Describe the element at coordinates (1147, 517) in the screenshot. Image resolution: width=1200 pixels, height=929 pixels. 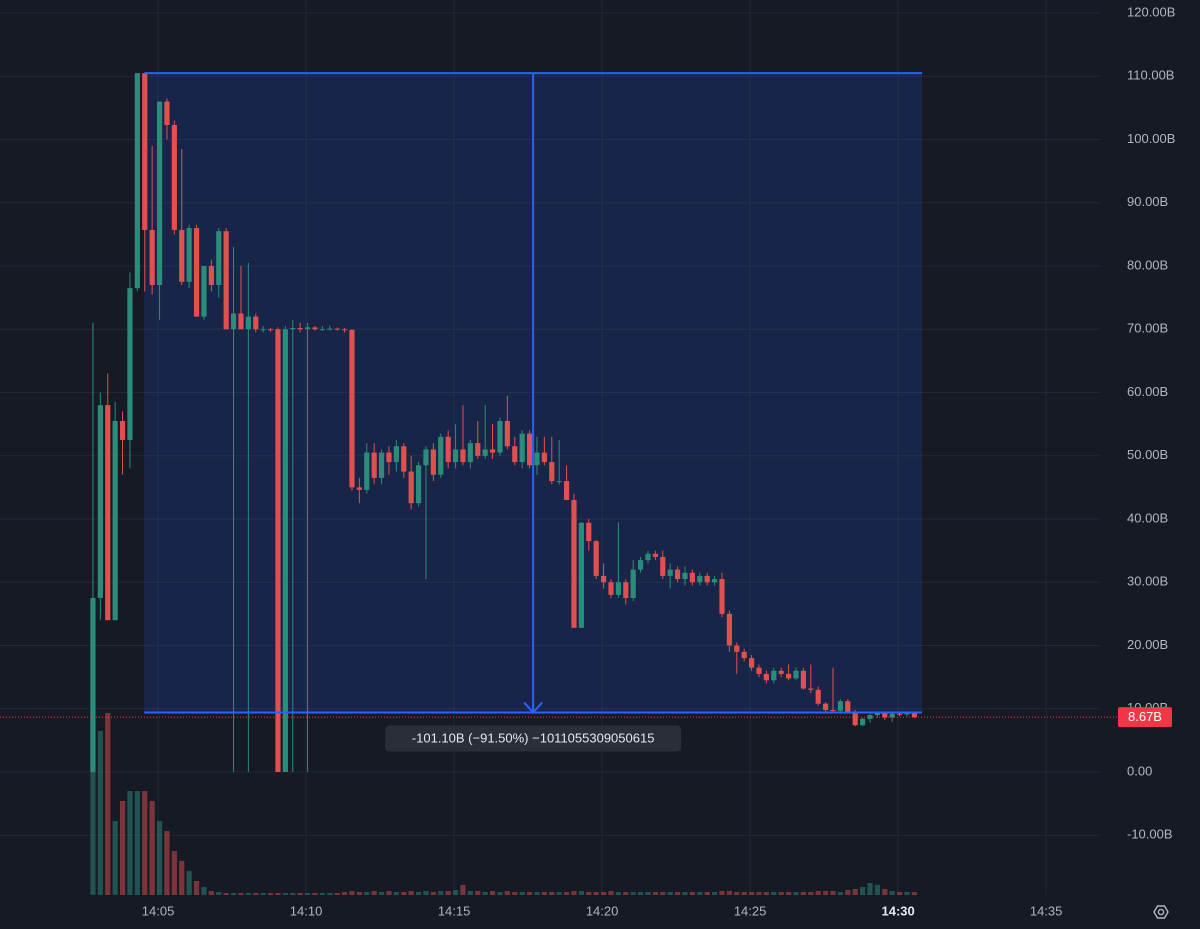
I see `y-tick-label: 40.00B` at that location.